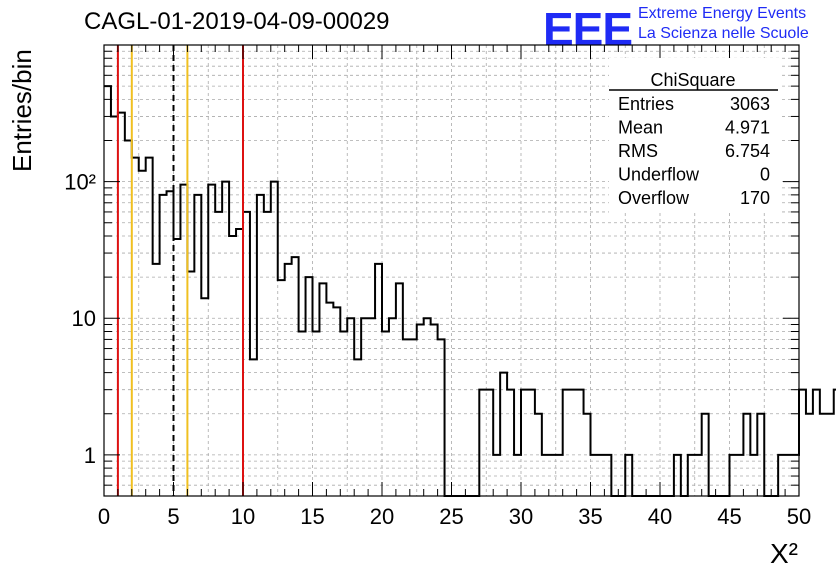  Describe the element at coordinates (747, 151) in the screenshot. I see `stats-value: 6.754` at that location.